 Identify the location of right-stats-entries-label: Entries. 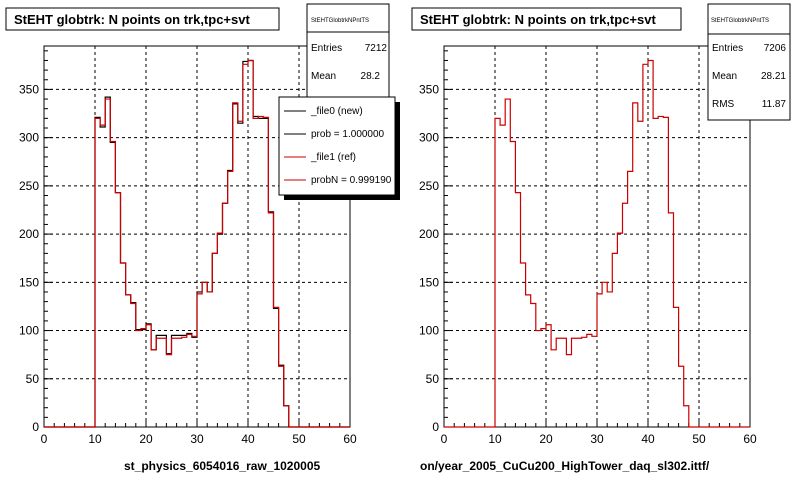
(727, 48).